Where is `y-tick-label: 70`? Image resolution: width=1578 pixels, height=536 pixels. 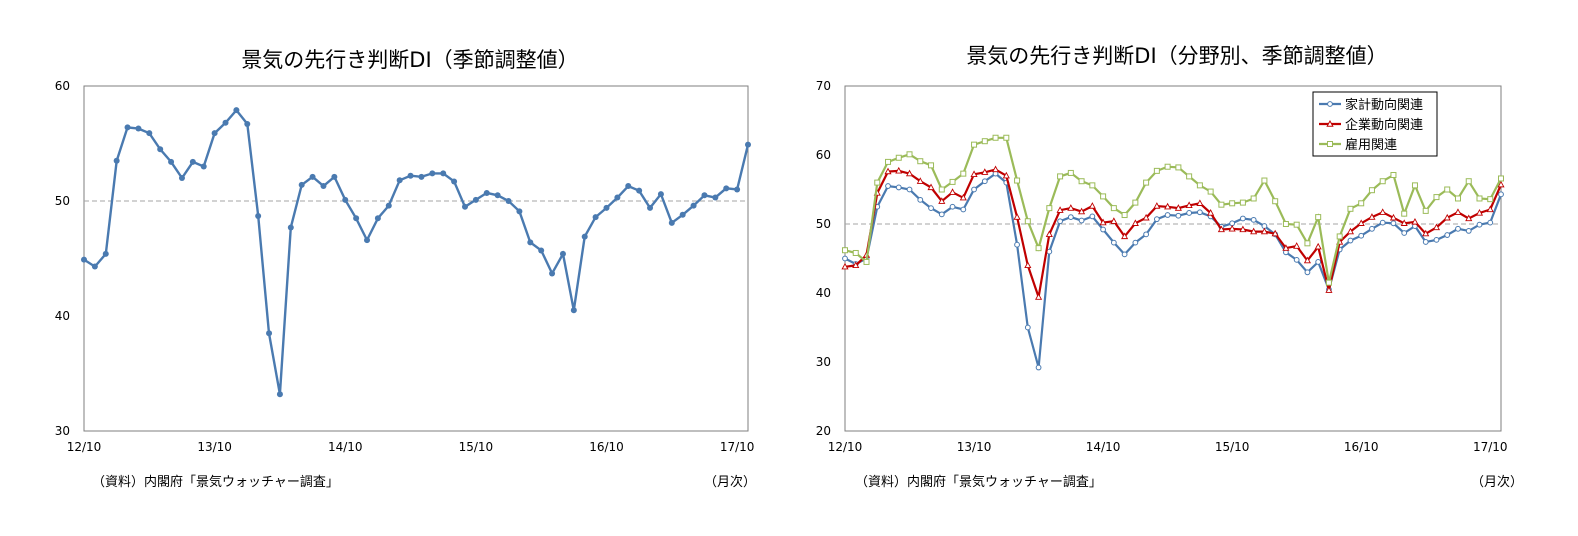
y-tick-label: 70 is located at coordinates (823, 86).